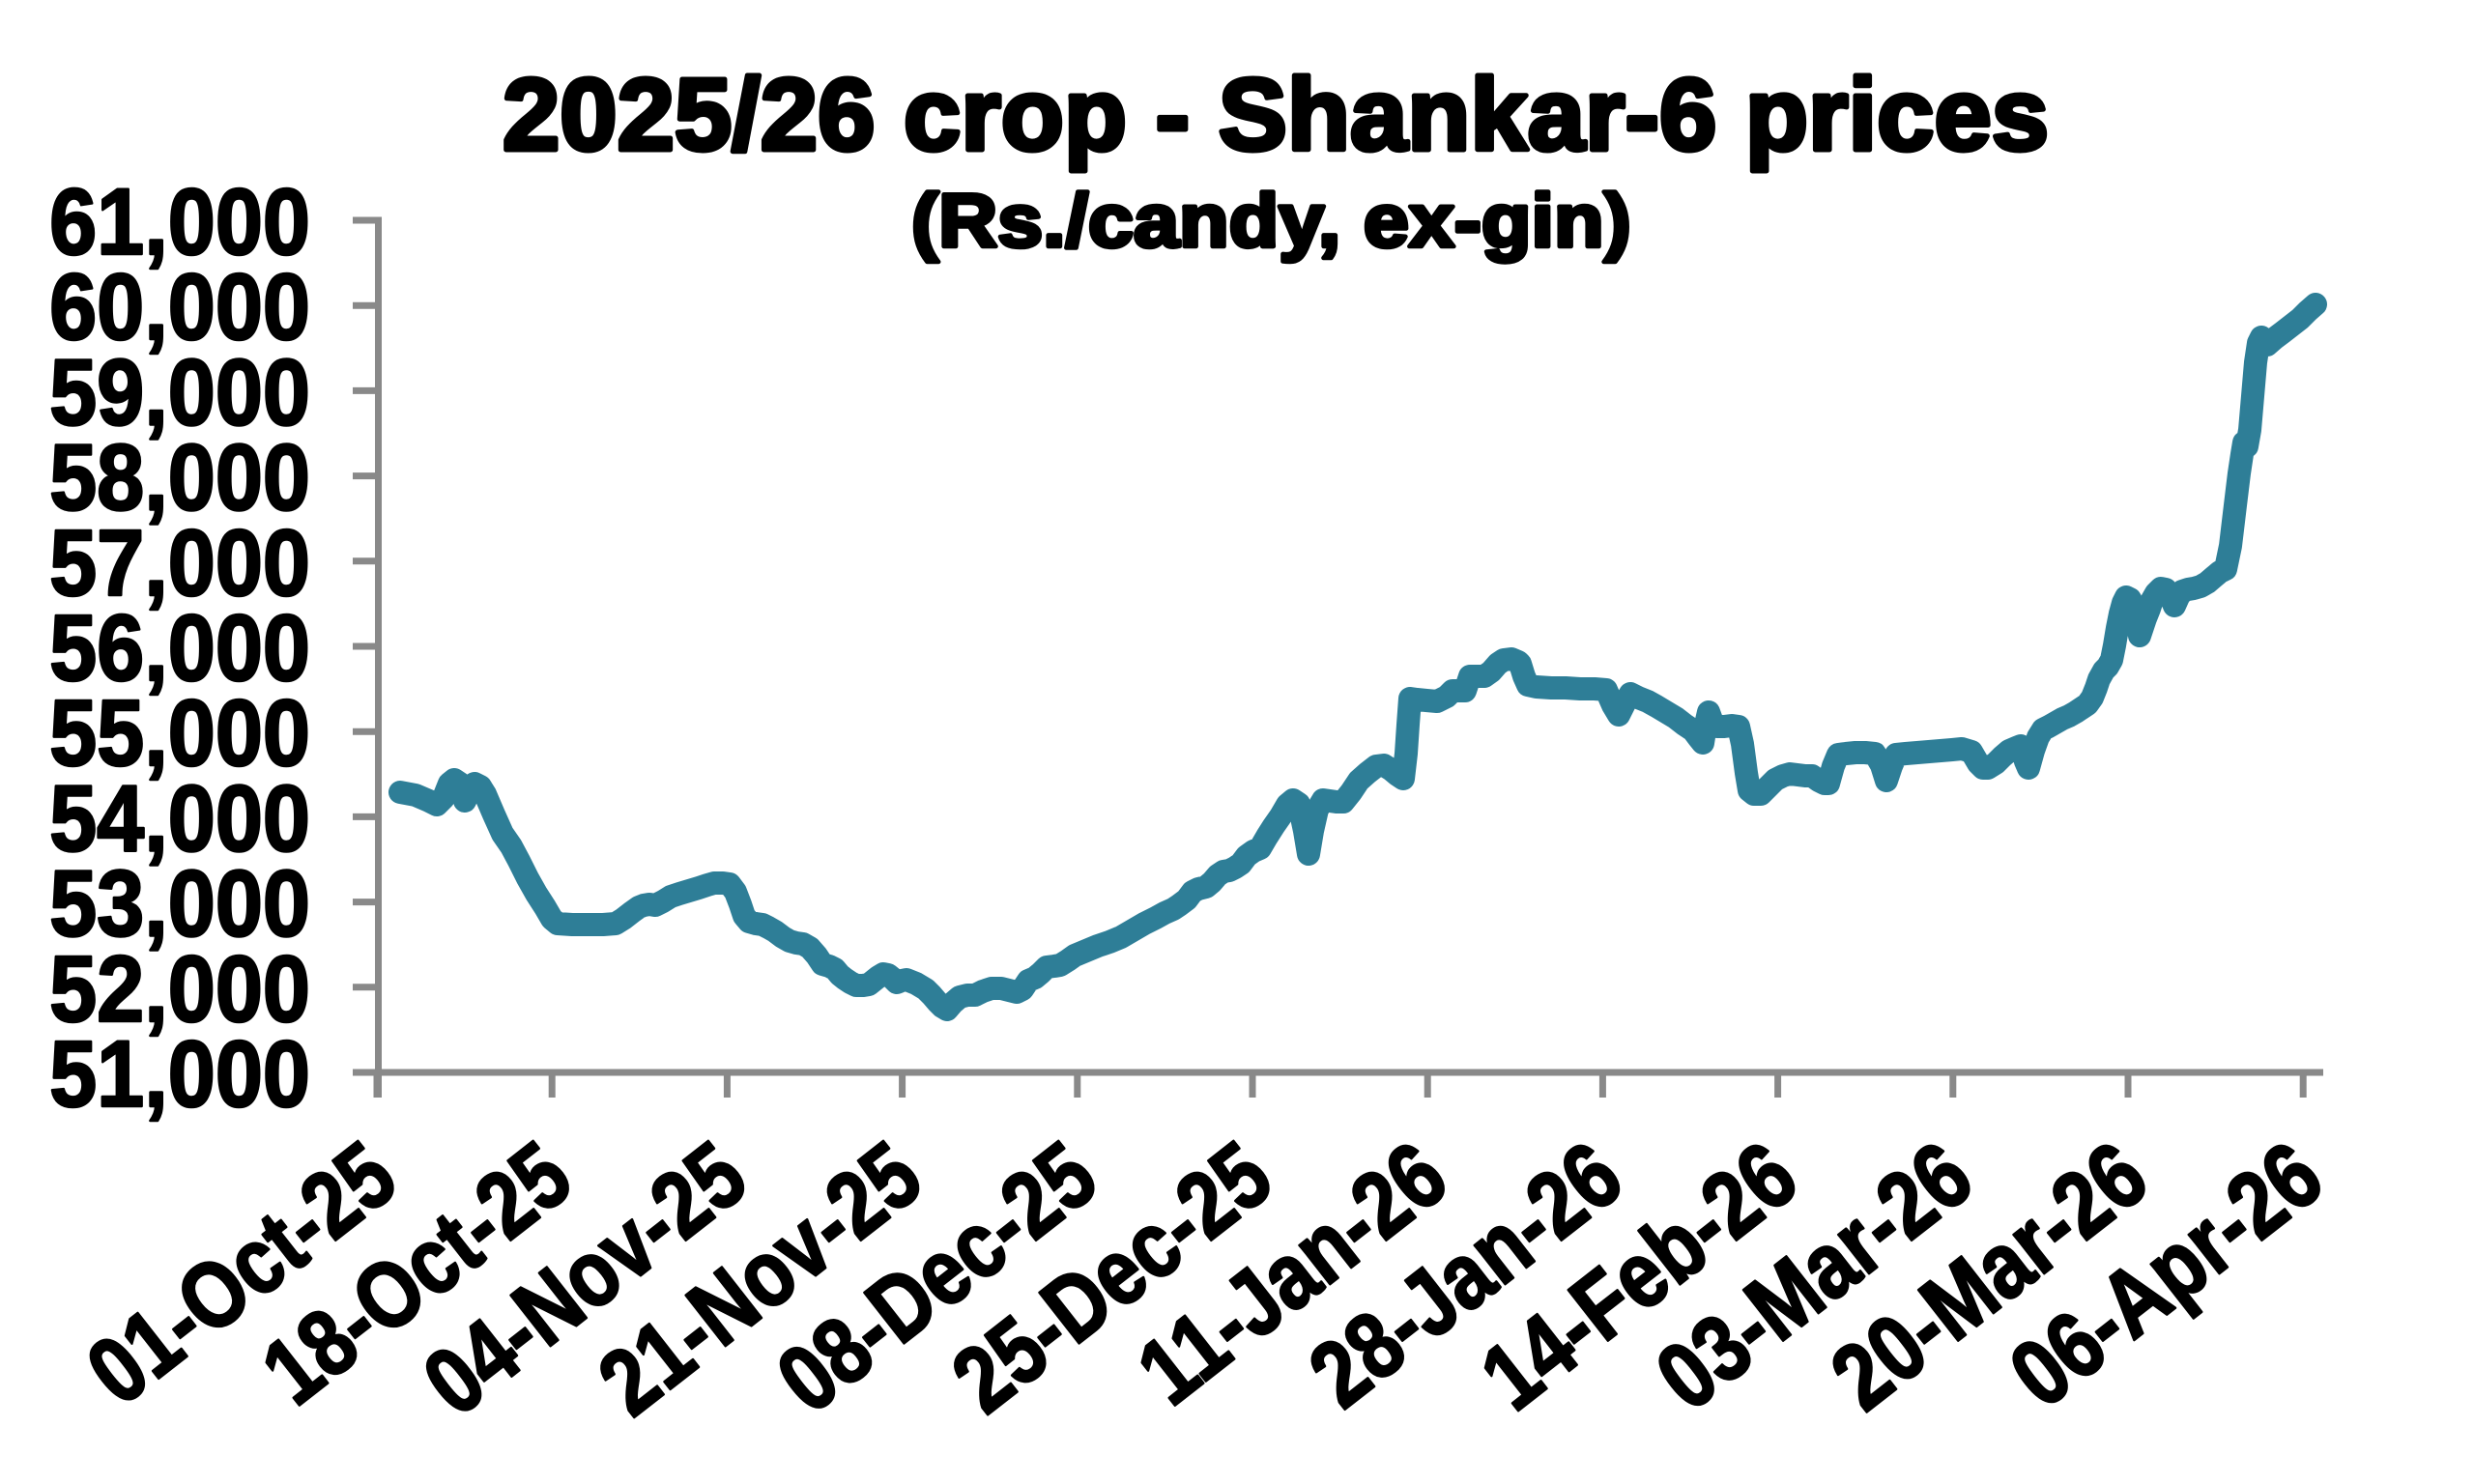  I want to click on svg-text: (Rs./candy, ex-gin), so click(1271, 221).